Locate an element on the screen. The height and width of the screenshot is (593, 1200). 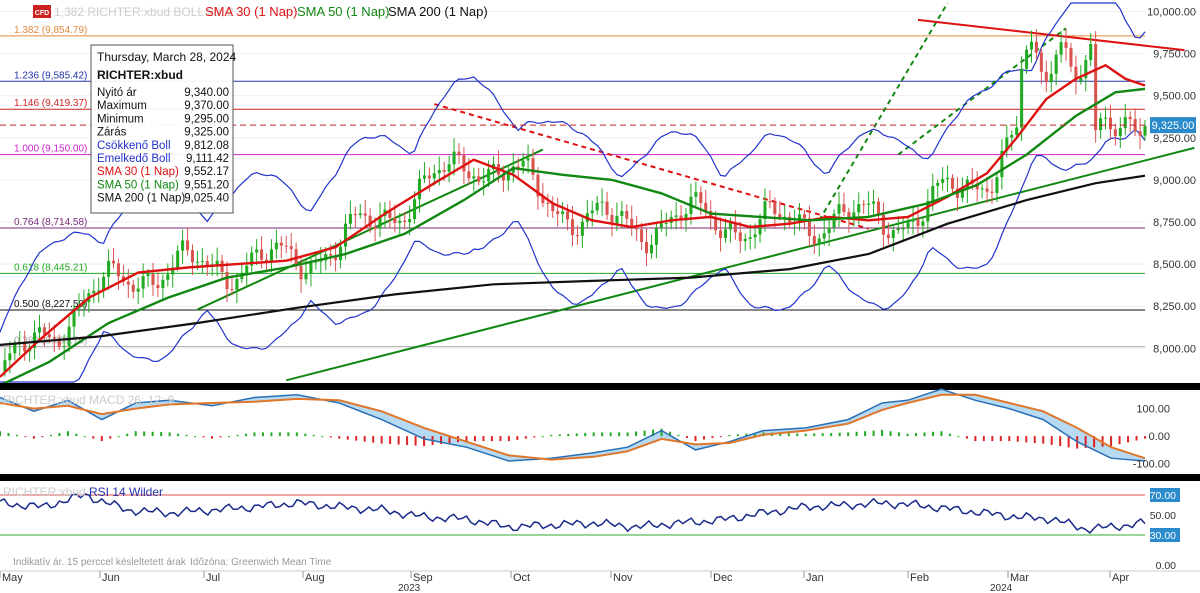
header-sma200: SMA 200 (1 Nap) is located at coordinates (438, 11).